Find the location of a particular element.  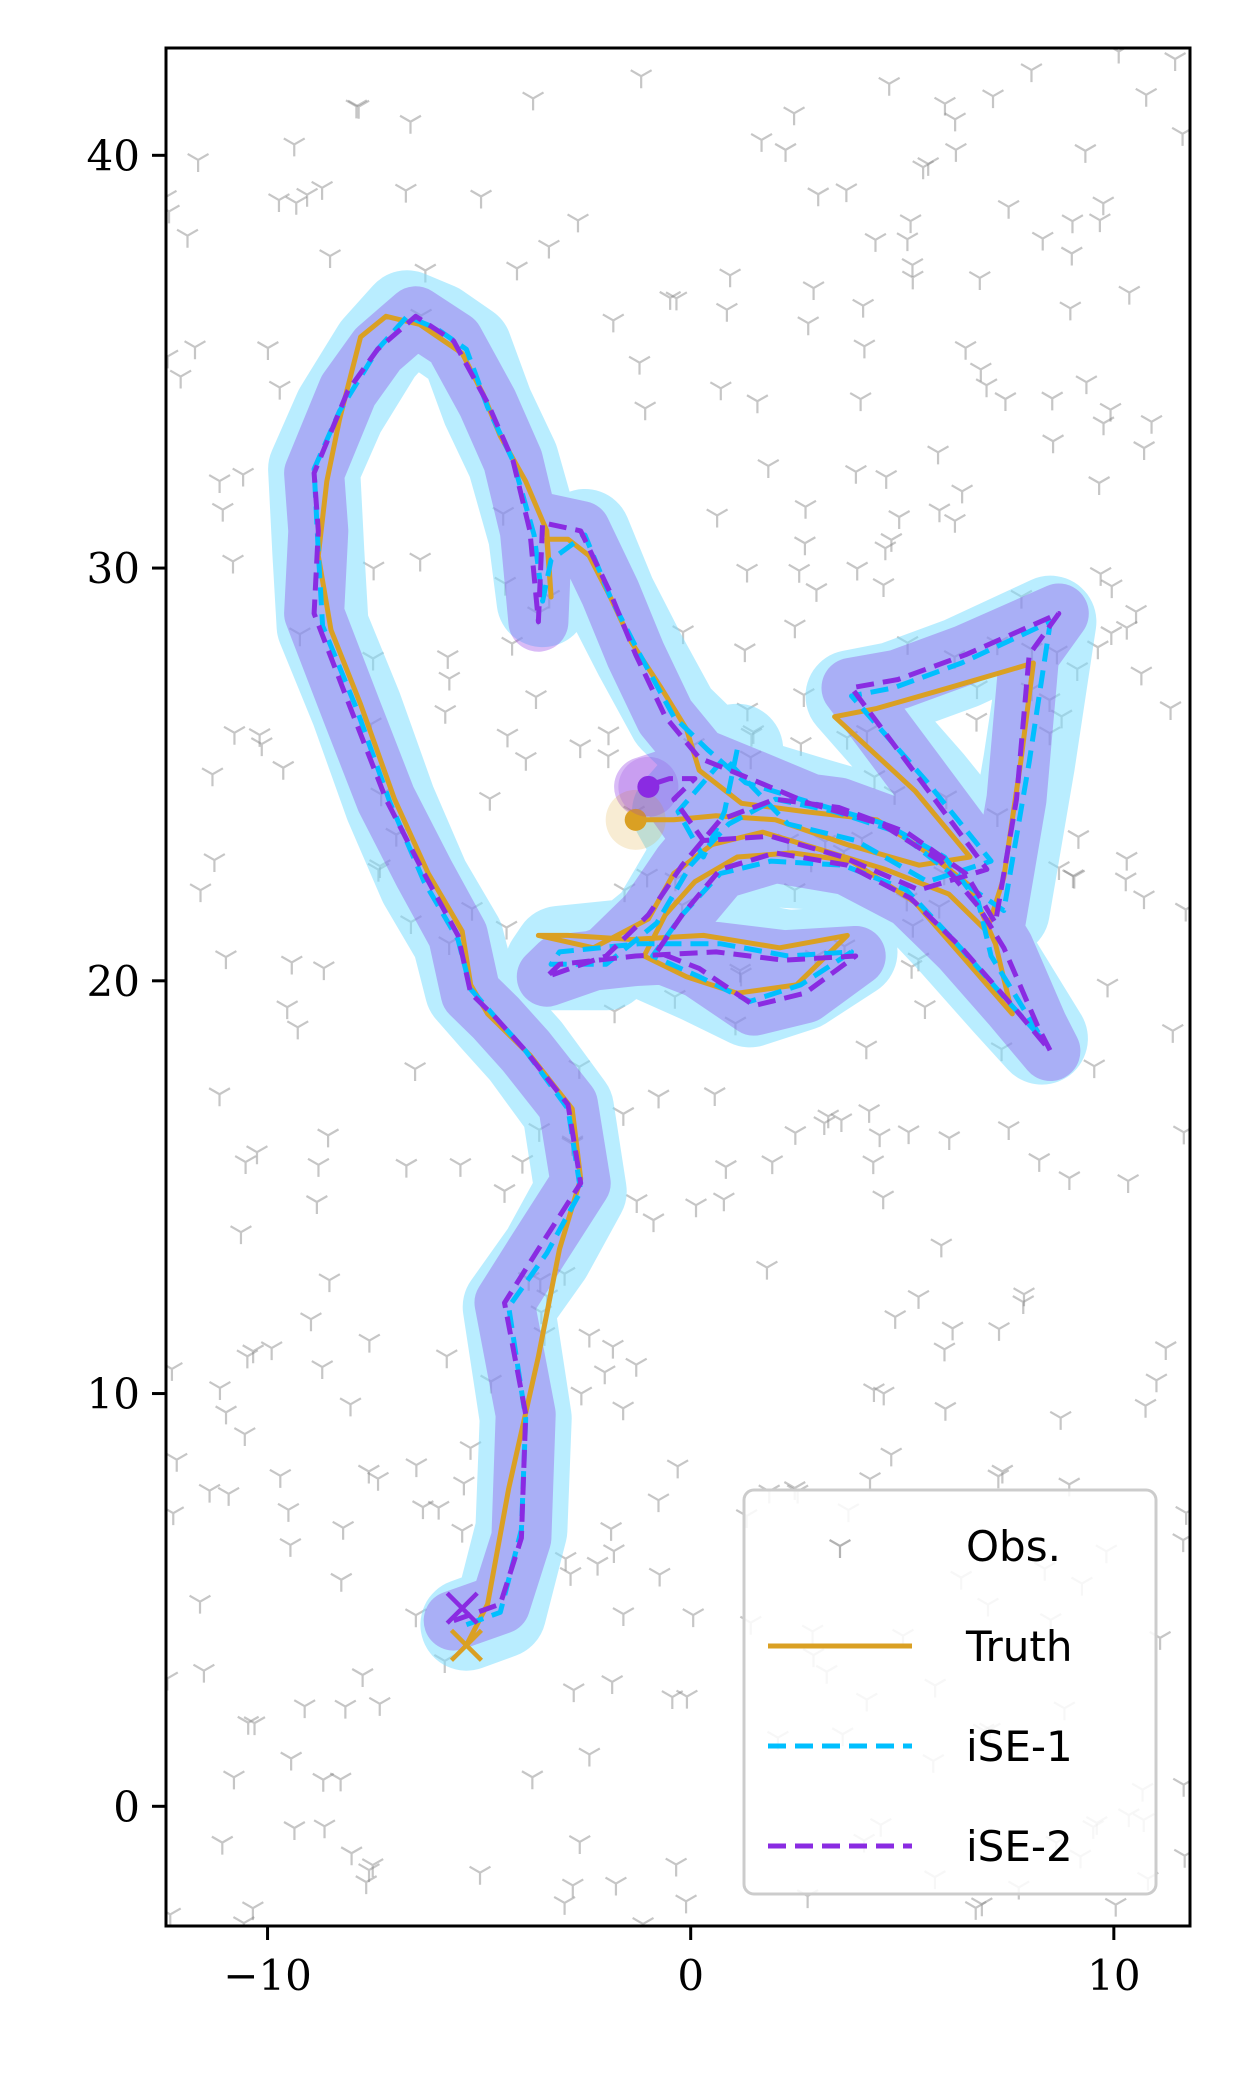

legend-swatch-obs is located at coordinates (840, 1548).